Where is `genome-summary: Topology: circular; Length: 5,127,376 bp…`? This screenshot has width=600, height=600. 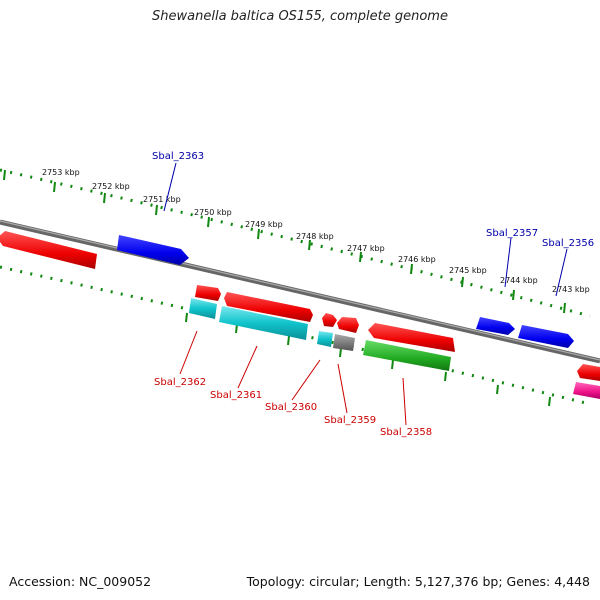
genome-summary: Topology: circular; Length: 5,127,376 bp… is located at coordinates (418, 581).